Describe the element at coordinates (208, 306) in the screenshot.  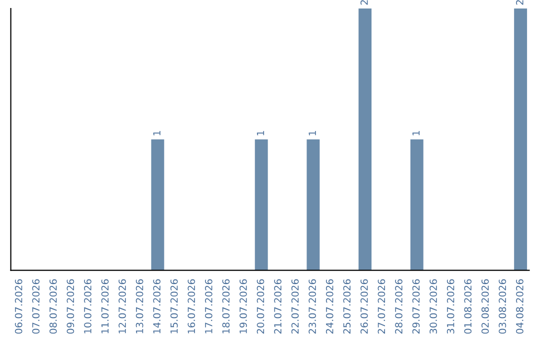
I see `x-tick-label: 17.07.2026` at that location.